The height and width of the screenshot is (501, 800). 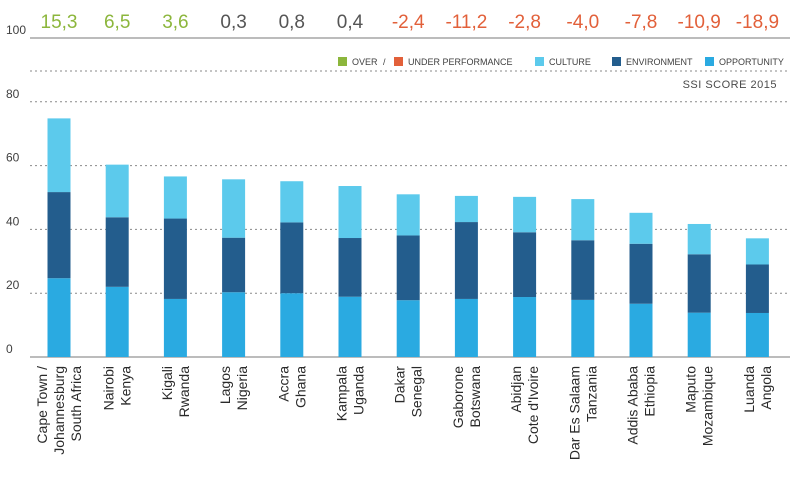 What do you see at coordinates (398, 61) in the screenshot?
I see `legend-swatch-under` at bounding box center [398, 61].